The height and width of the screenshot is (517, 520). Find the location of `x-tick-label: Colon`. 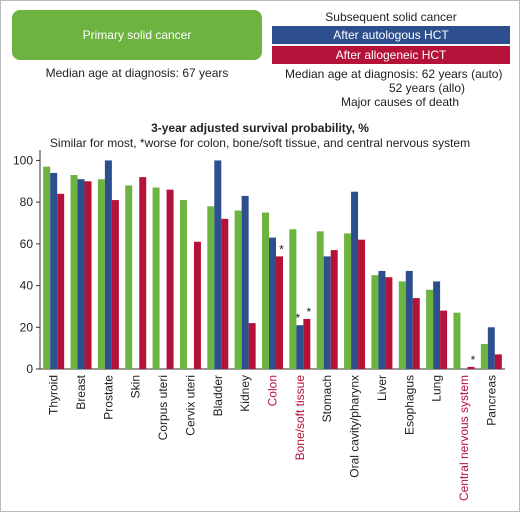

x-tick-label: Colon is located at coordinates (273, 390).